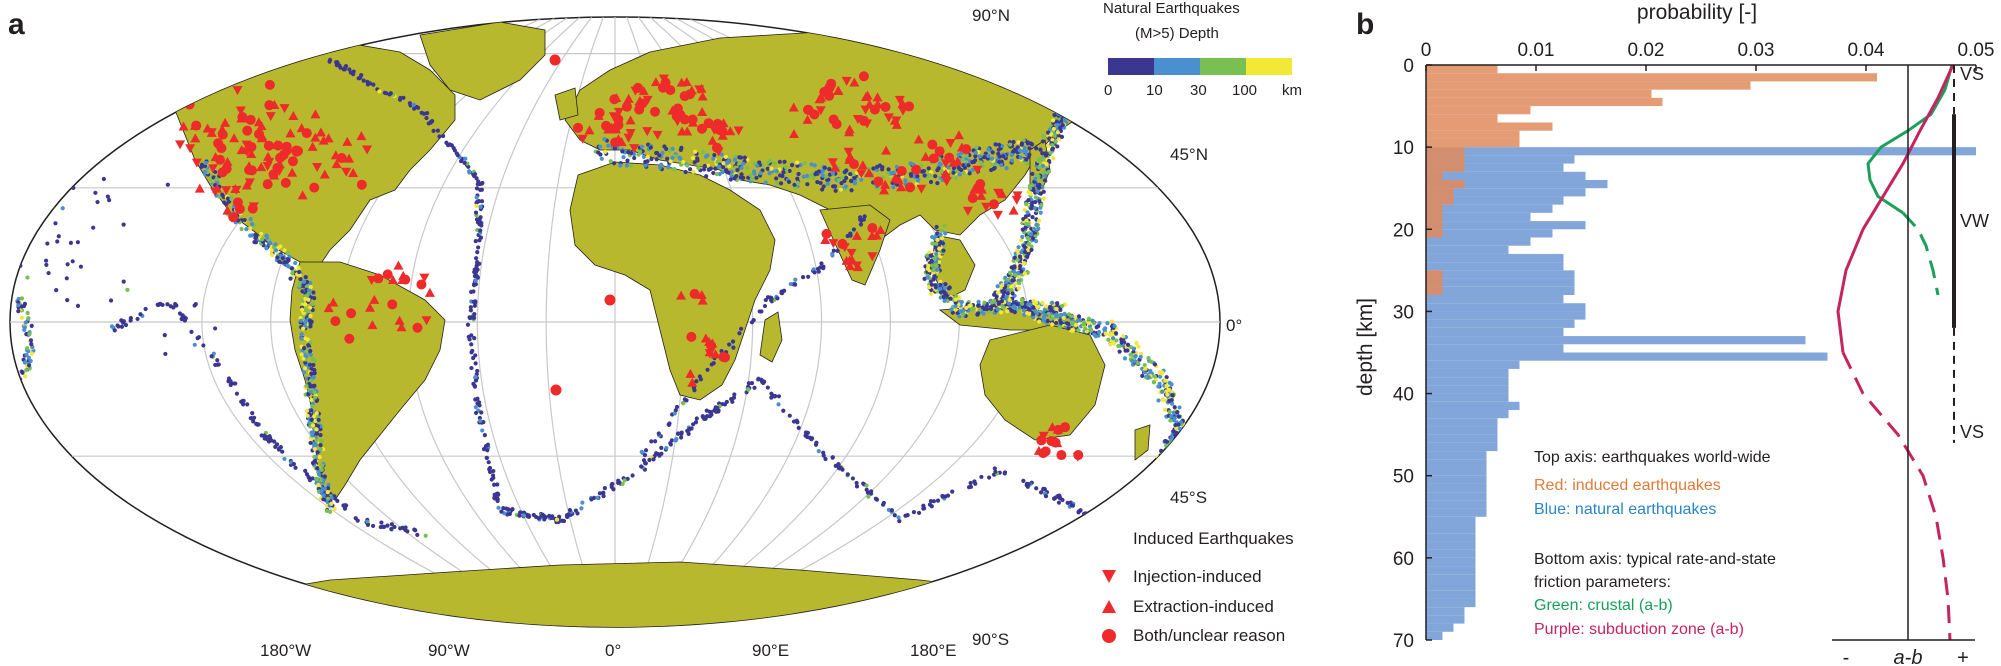  What do you see at coordinates (1198, 90) in the screenshot?
I see `depth-tick-30: 30` at bounding box center [1198, 90].